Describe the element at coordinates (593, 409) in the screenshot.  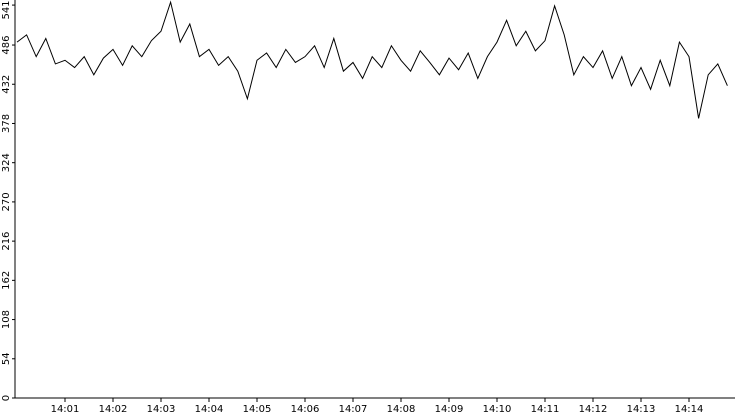
I see `x-tick-label: 14:12` at that location.